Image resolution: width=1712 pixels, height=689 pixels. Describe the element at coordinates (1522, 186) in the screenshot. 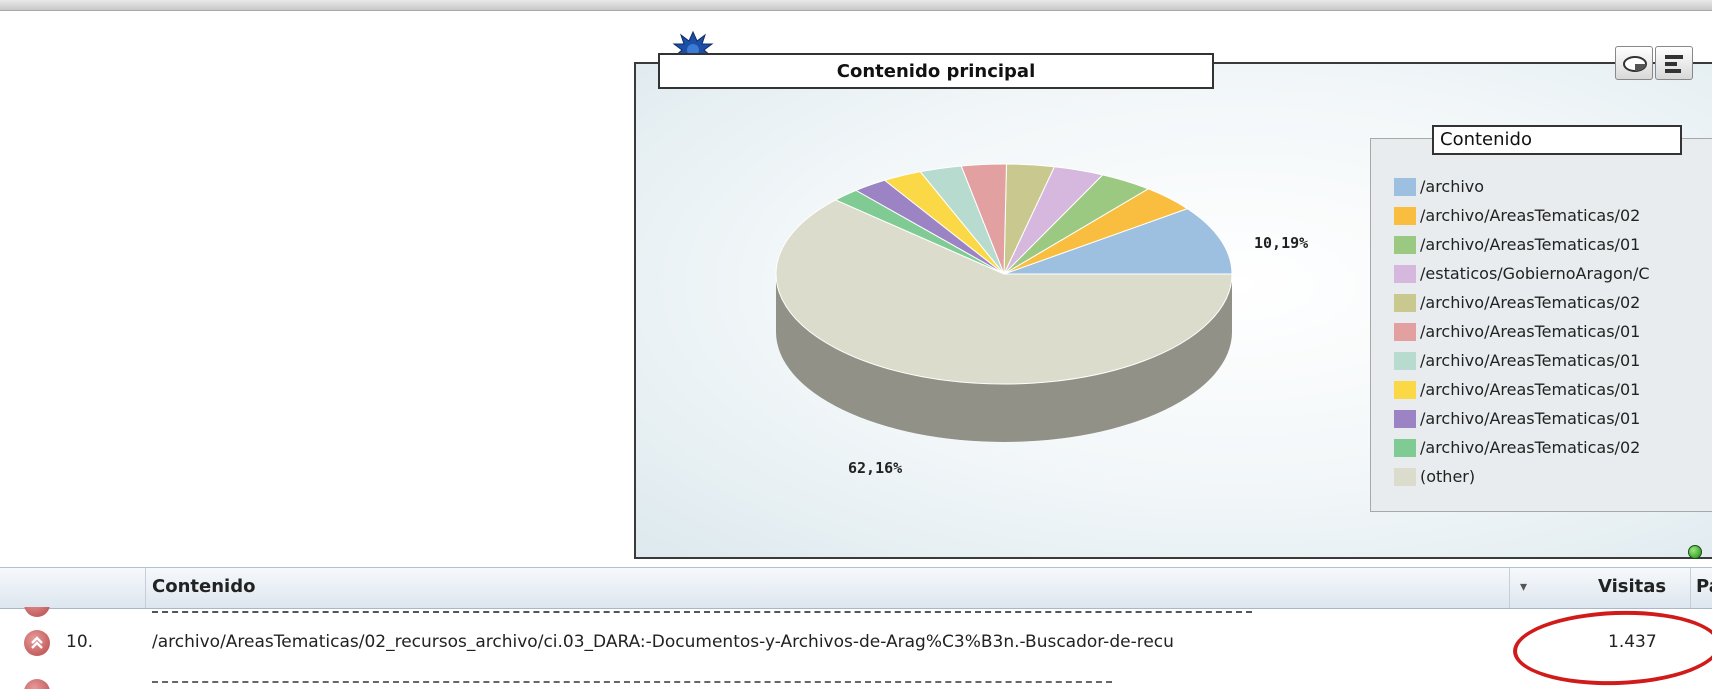

I see `legend-item: /archivo` at that location.